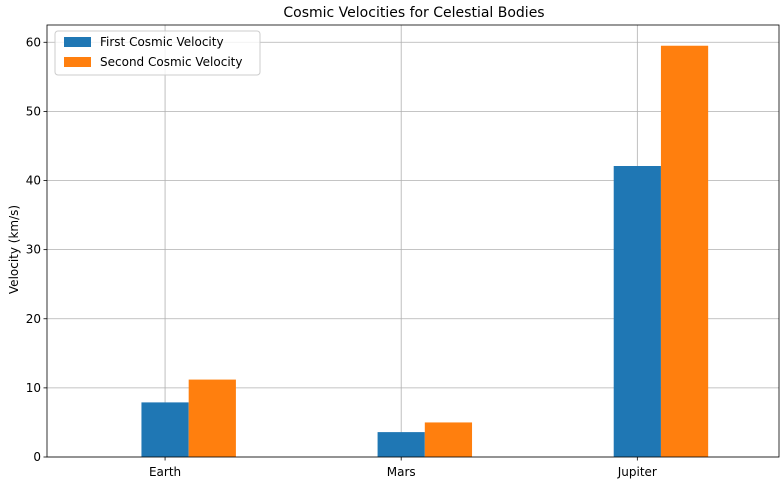 Image resolution: width=782 pixels, height=482 pixels. Describe the element at coordinates (401, 472) in the screenshot. I see `x-tick-label: Mars` at that location.